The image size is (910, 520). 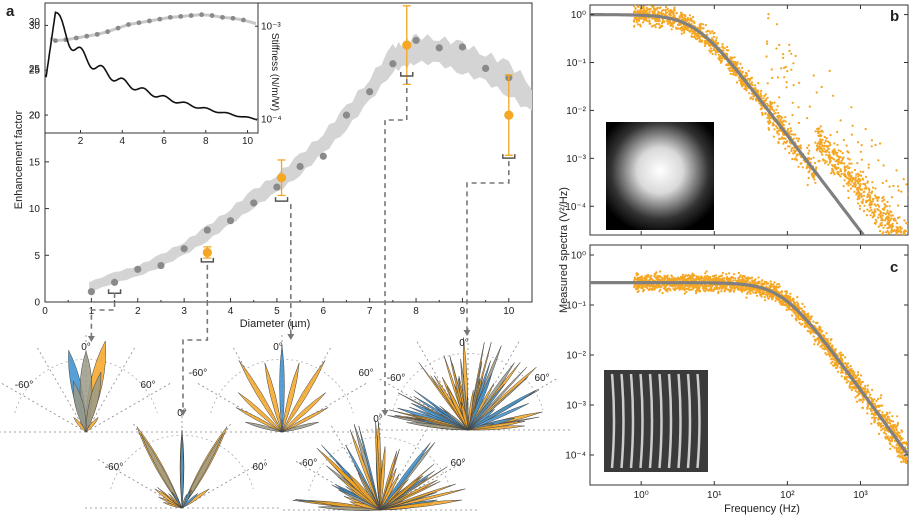 What do you see at coordinates (787, 495) in the screenshot?
I see `x-tick-label: 10²` at bounding box center [787, 495].